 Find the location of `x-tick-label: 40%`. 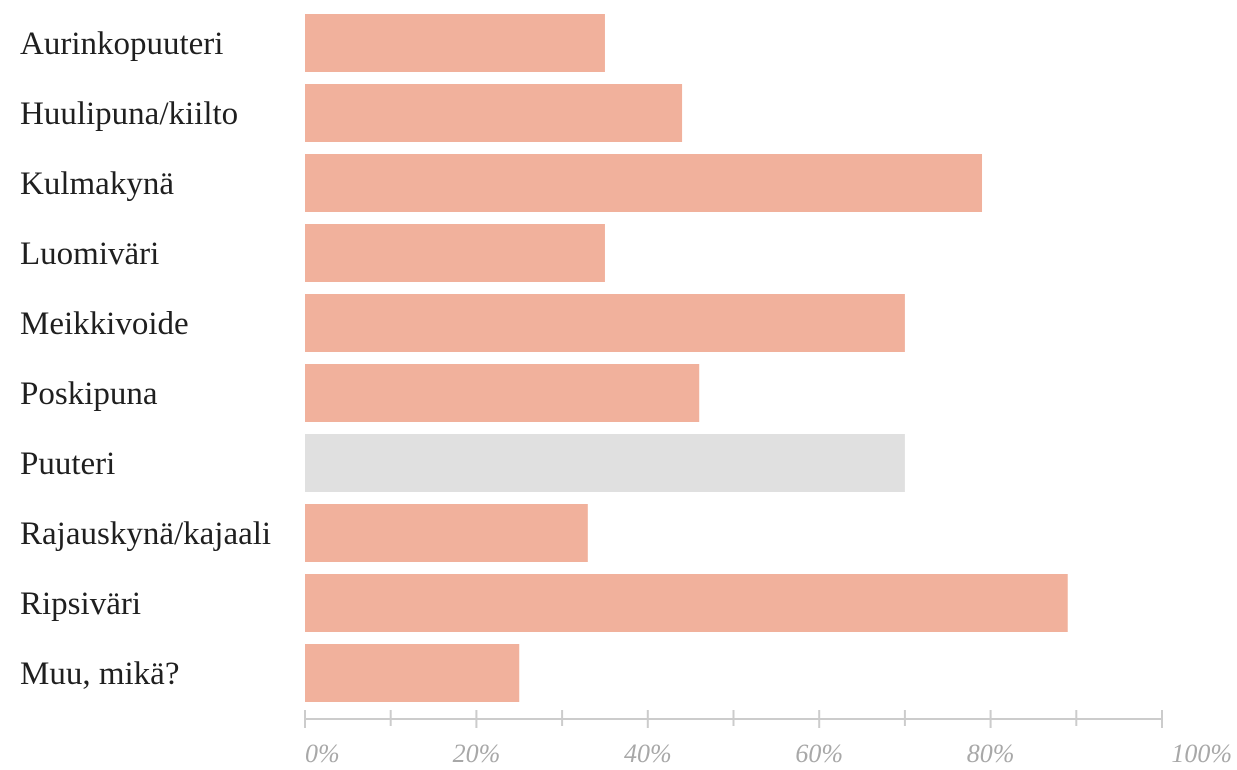

x-tick-label: 40% is located at coordinates (648, 753).